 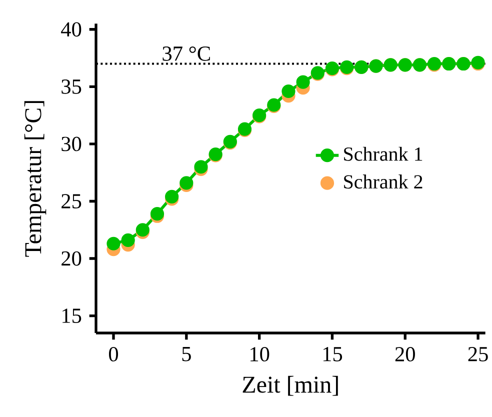 What do you see at coordinates (383, 181) in the screenshot?
I see `legend-label: Schrank 2` at bounding box center [383, 181].